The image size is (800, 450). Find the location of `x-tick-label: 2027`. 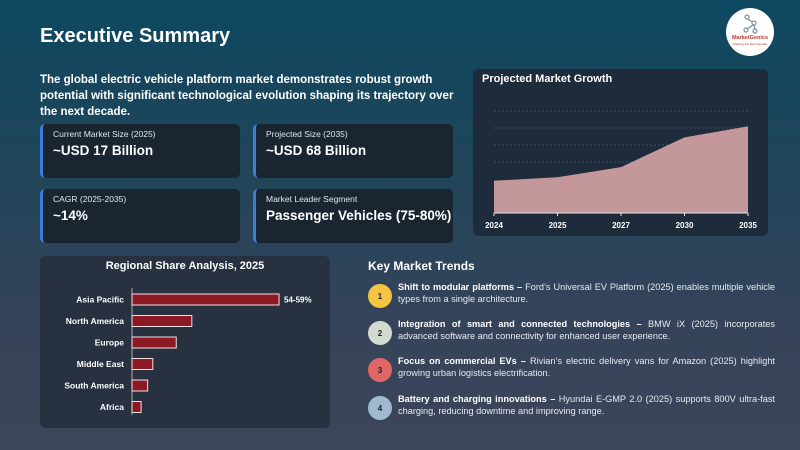

x-tick-label: 2027 is located at coordinates (621, 225).